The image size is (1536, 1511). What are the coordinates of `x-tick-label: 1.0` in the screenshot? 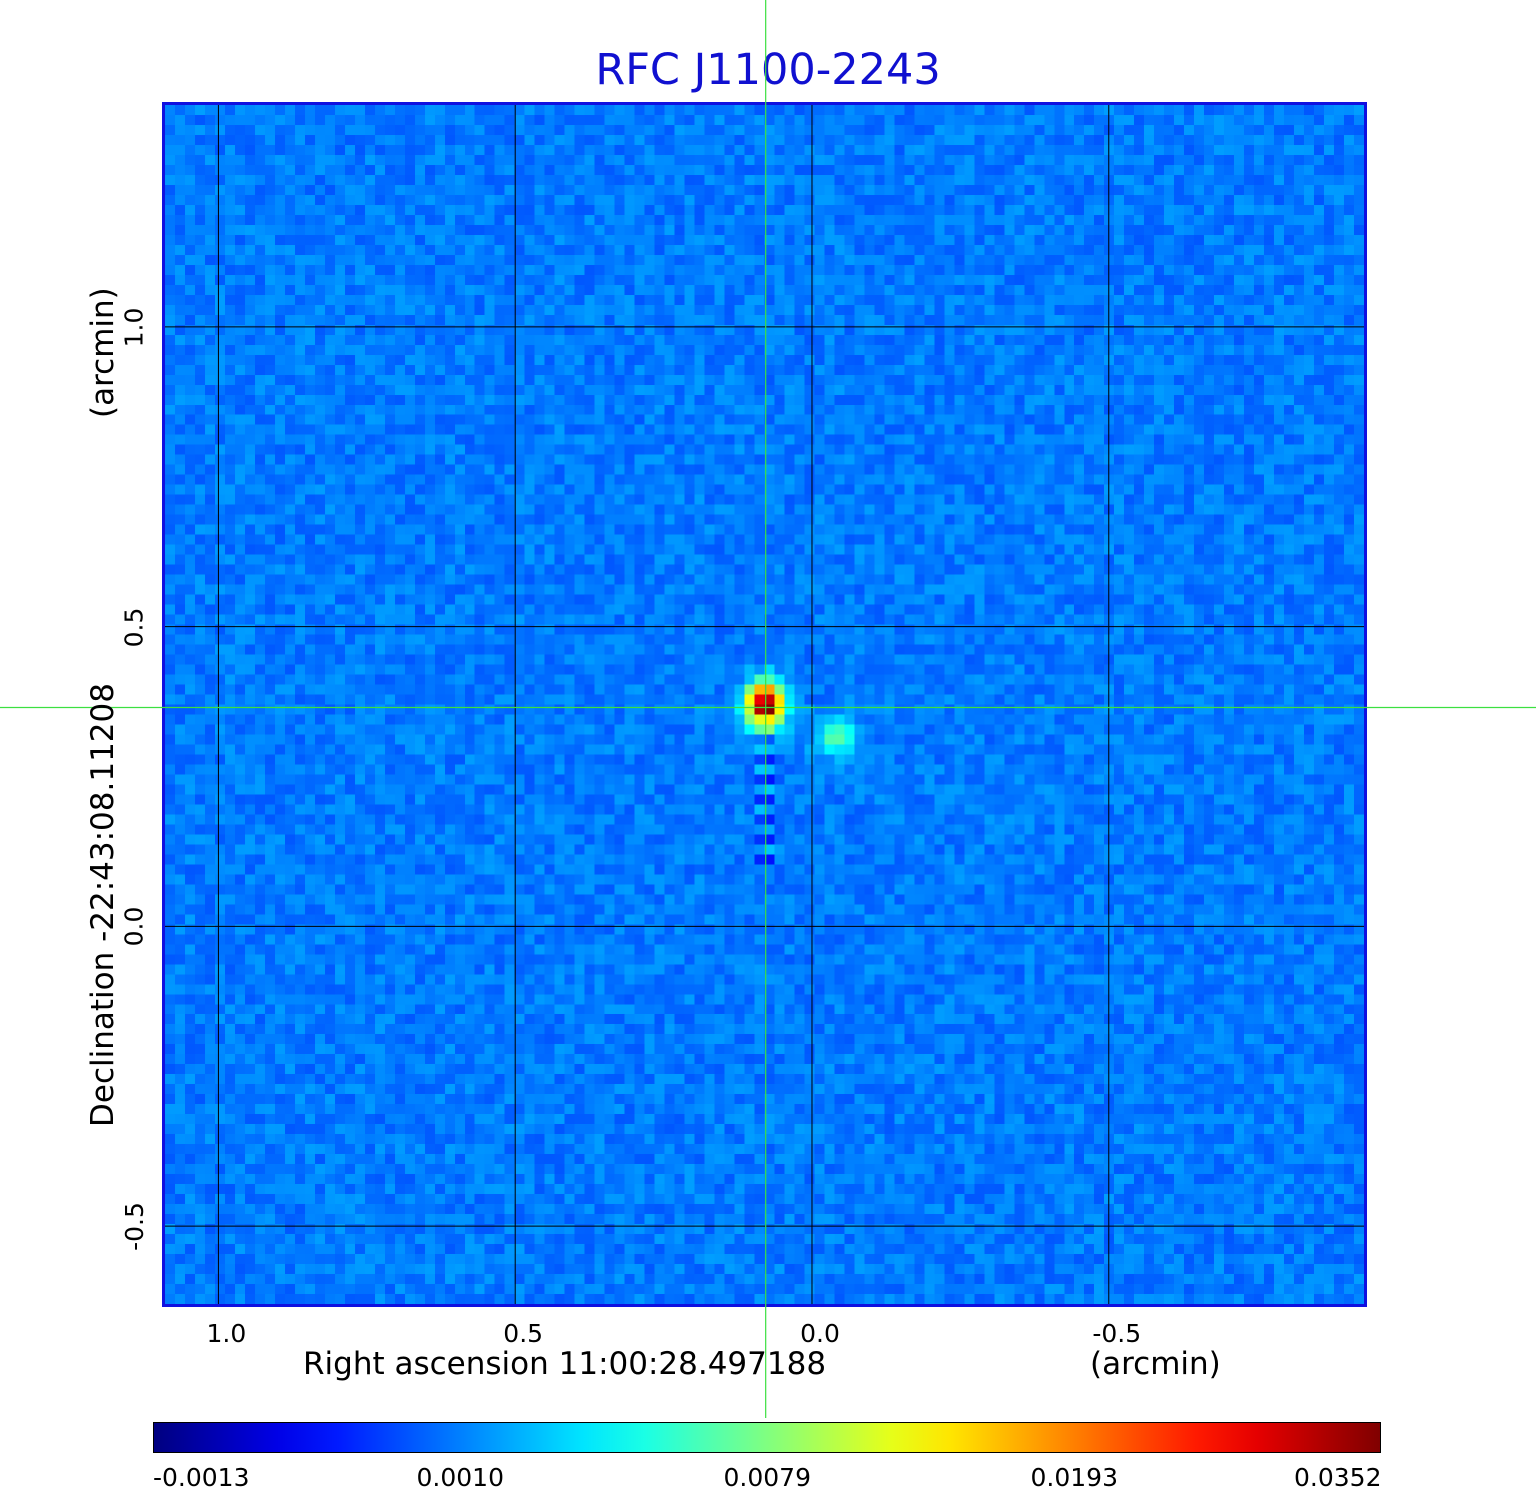 It's located at (226, 1333).